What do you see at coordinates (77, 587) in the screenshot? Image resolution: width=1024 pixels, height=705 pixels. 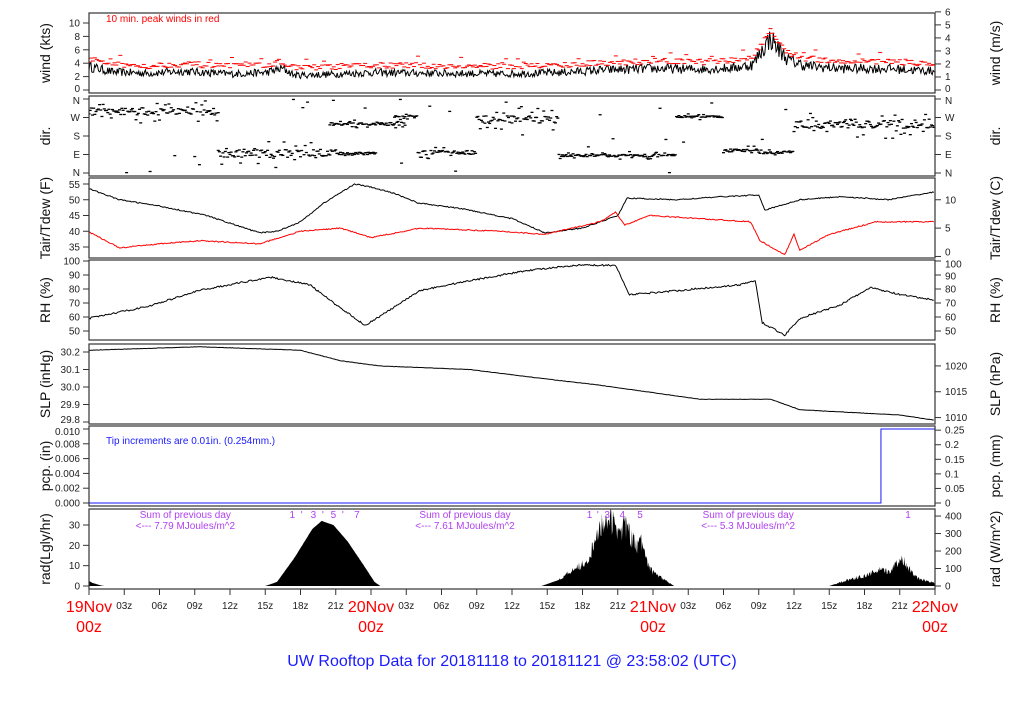 I see `y-tick-label: 0` at bounding box center [77, 587].